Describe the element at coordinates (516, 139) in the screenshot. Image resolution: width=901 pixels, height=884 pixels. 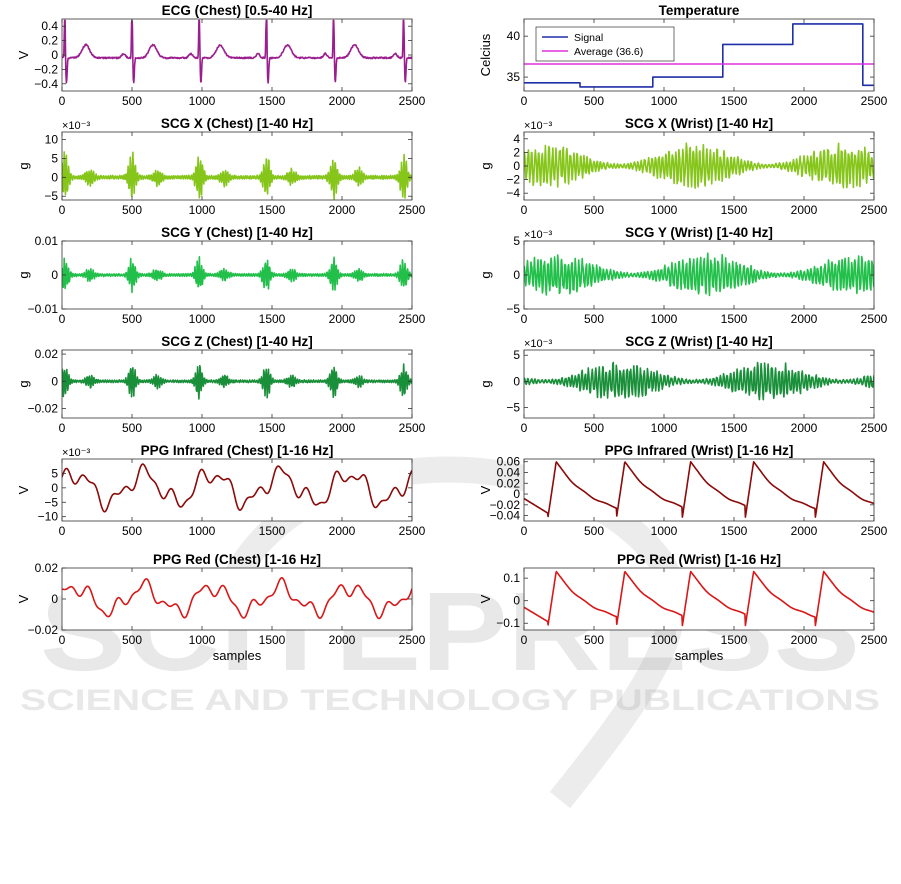
I see `y-tick-label: 4` at that location.